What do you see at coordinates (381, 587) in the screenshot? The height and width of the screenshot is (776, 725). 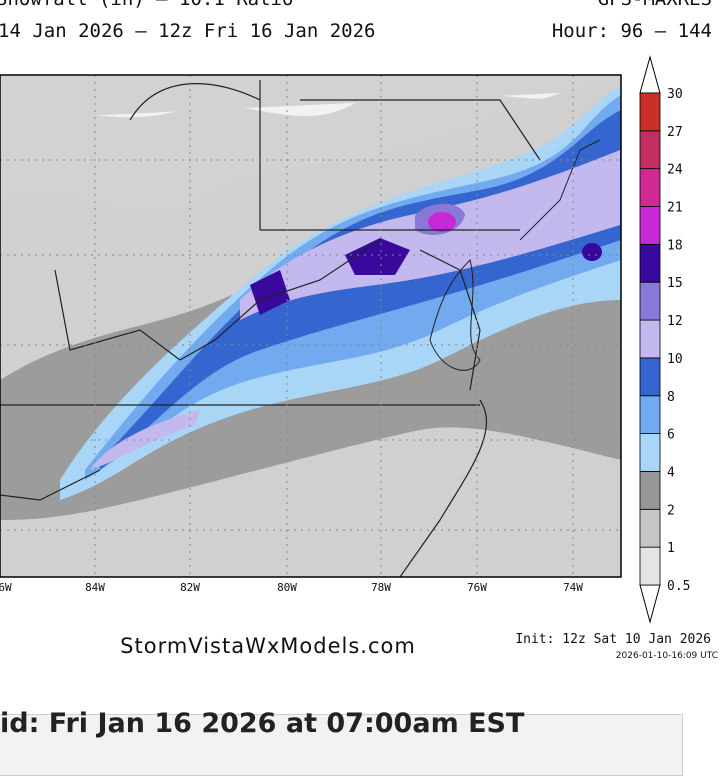 I see `longitude-label: 78W` at bounding box center [381, 587].